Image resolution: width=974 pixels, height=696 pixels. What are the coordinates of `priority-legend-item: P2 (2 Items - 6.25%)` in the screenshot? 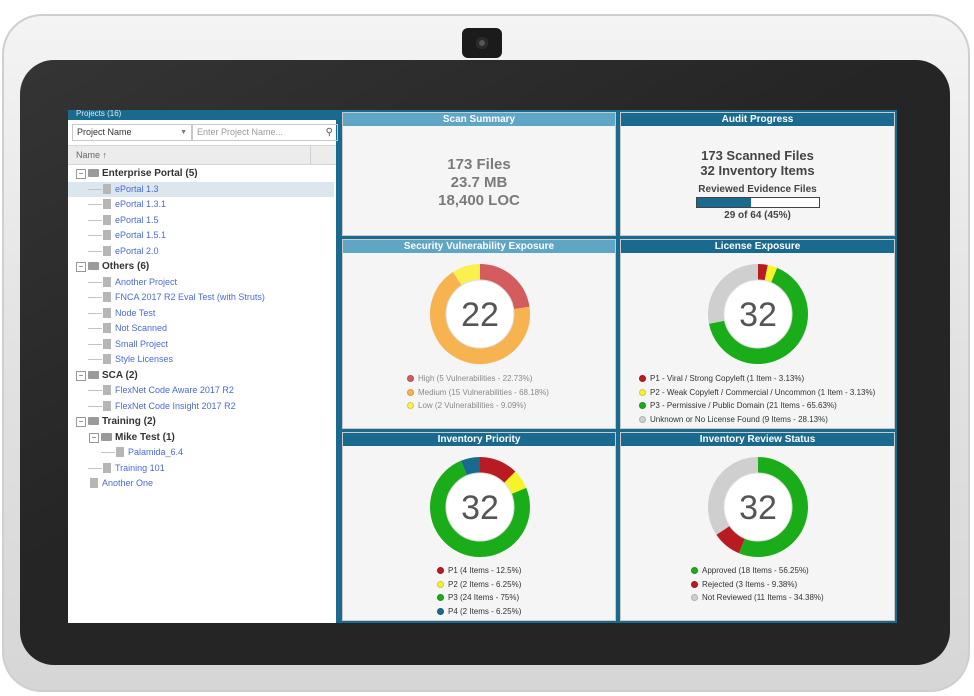 It's located at (479, 585).